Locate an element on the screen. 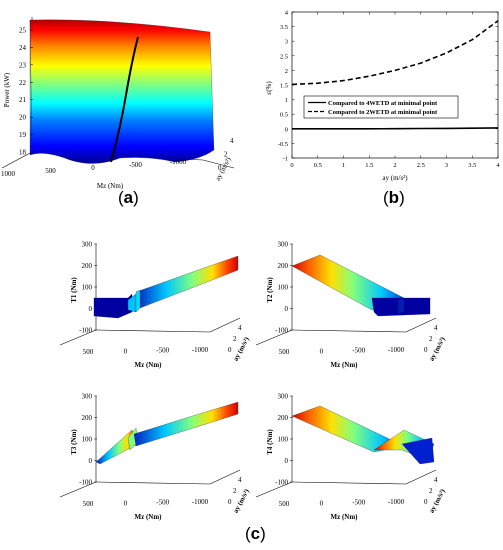 This screenshot has width=503, height=550. a-ytick-label: 4 is located at coordinates (232, 141).